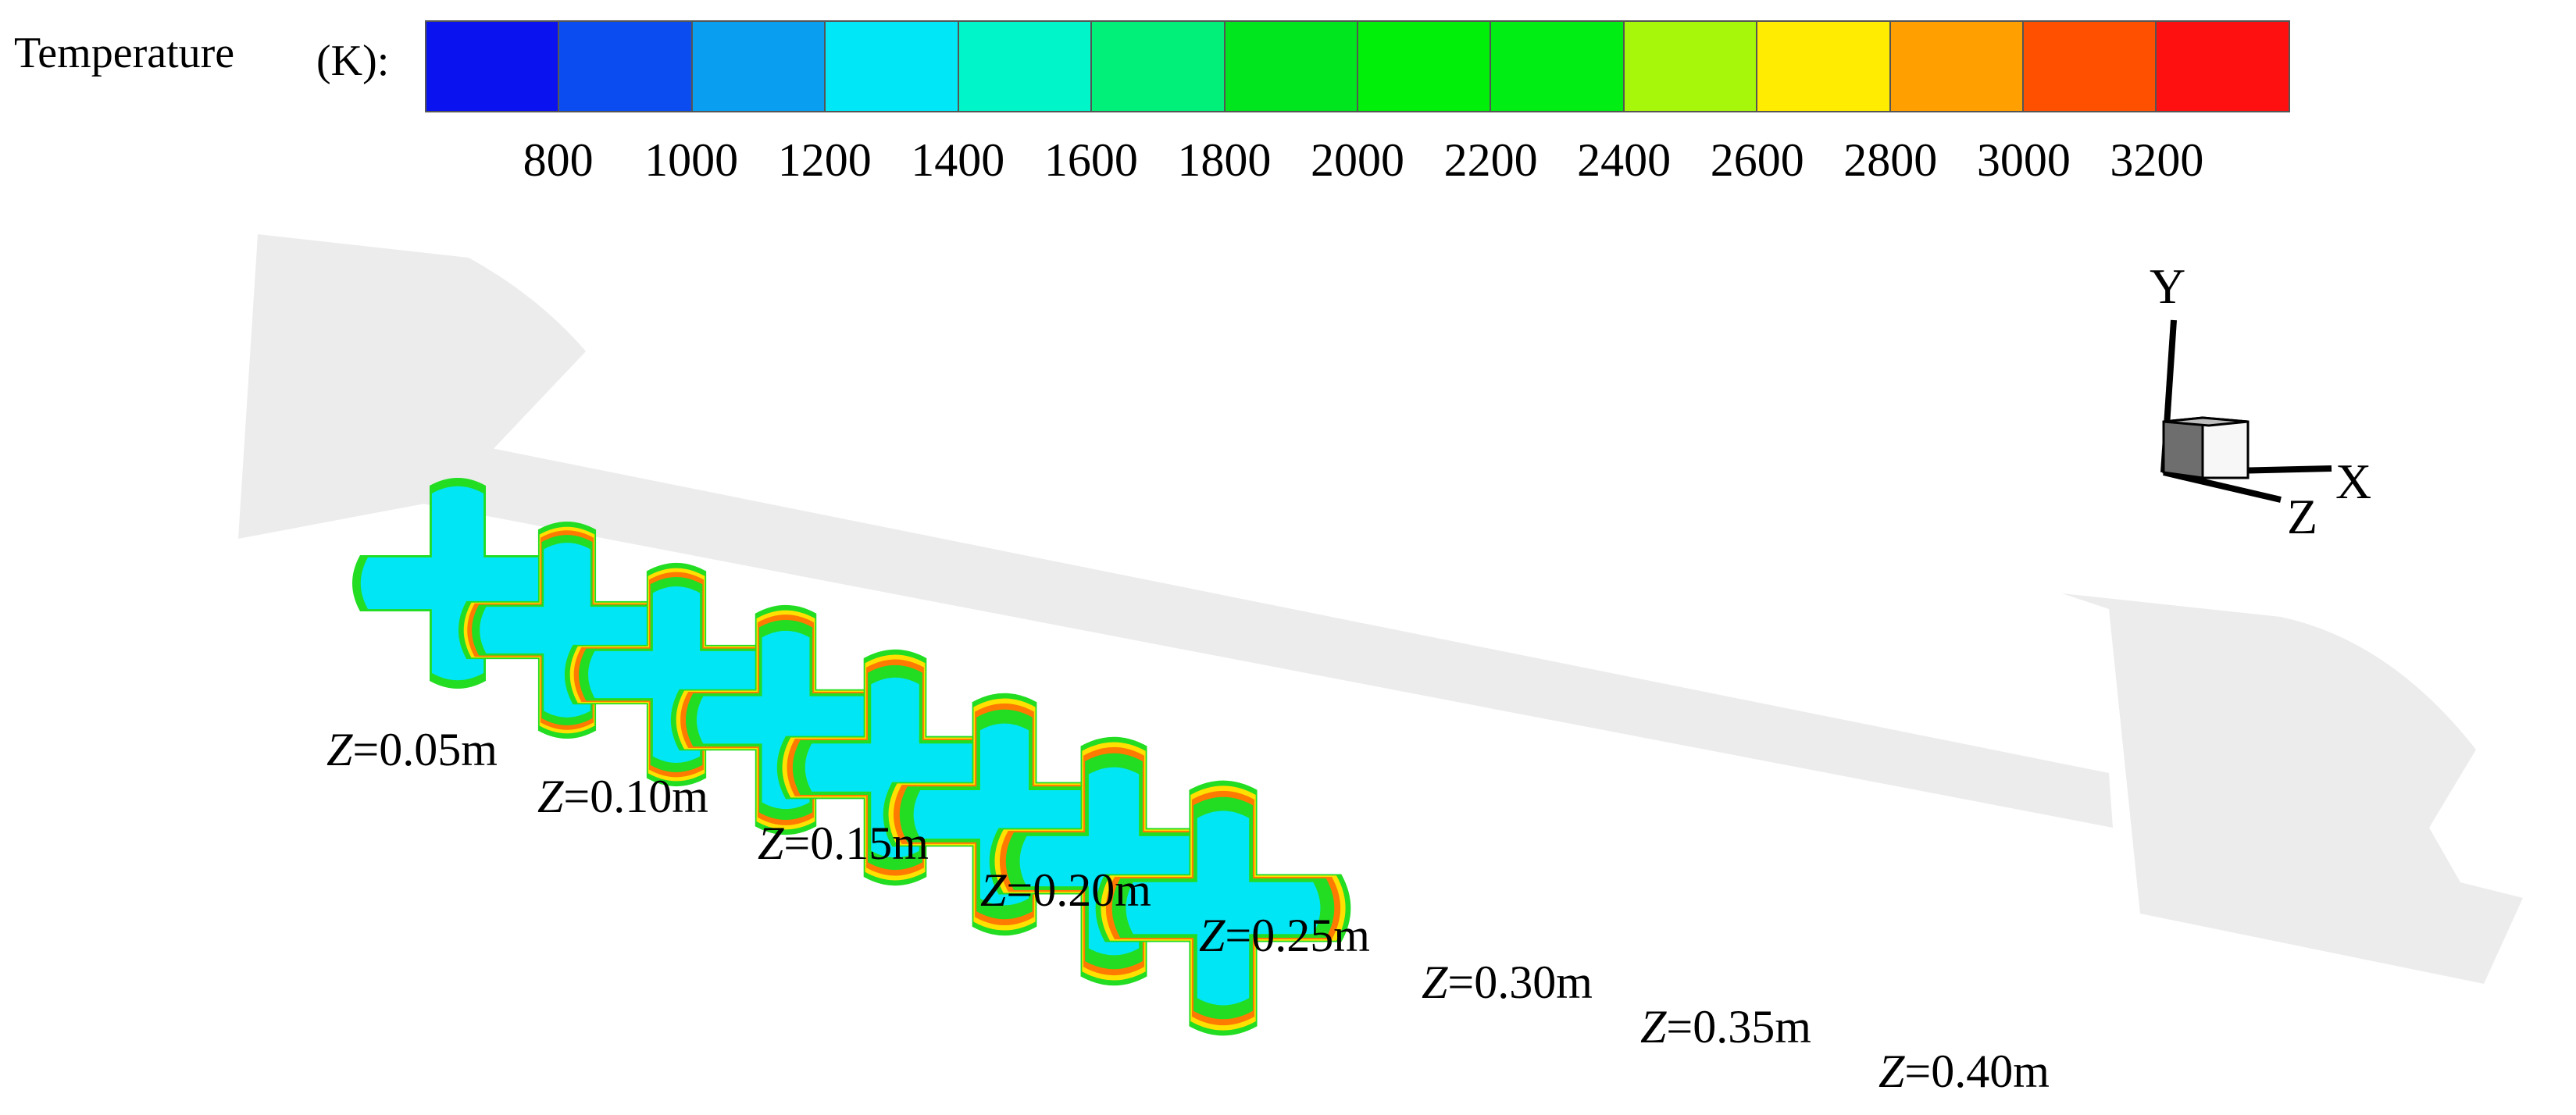 The width and height of the screenshot is (2576, 1115). I want to click on tick-label: 3000, so click(2023, 160).